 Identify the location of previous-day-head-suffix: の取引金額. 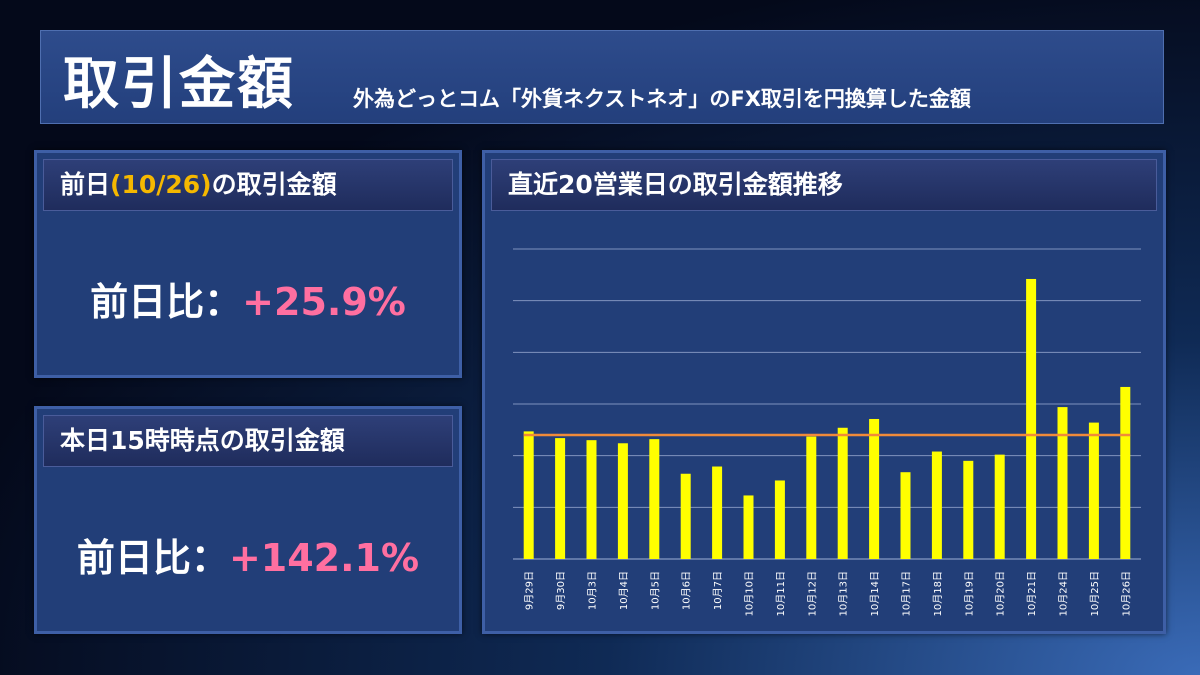
(274, 184).